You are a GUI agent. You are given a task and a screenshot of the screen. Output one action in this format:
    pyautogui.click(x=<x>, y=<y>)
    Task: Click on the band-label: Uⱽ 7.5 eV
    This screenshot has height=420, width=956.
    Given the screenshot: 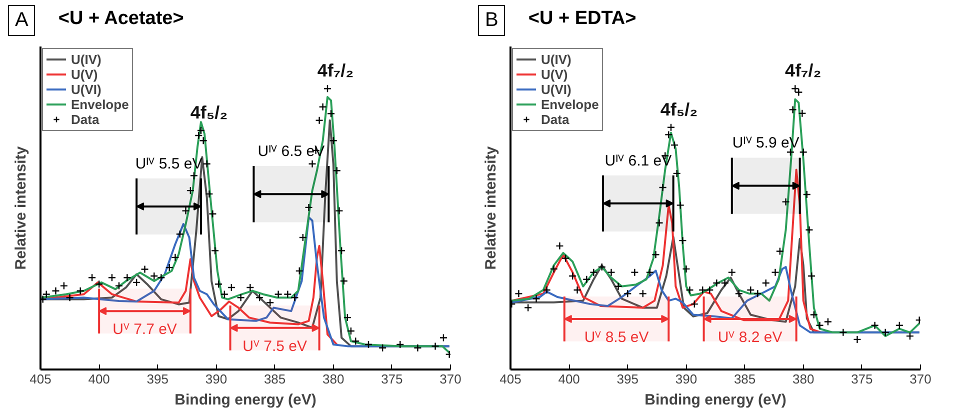 What is the action you would take?
    pyautogui.click(x=274, y=345)
    